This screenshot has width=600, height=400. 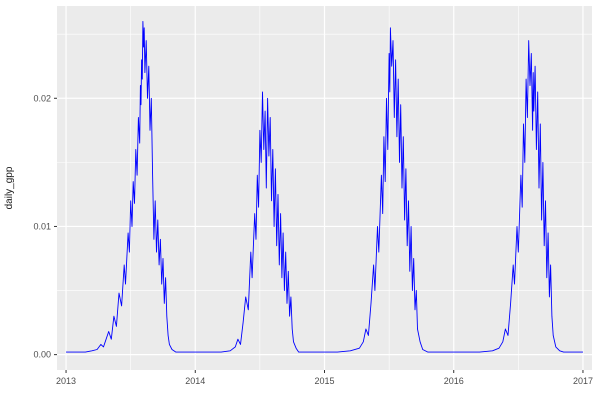 I want to click on y-axis-title: daily_gpp, so click(x=9, y=187).